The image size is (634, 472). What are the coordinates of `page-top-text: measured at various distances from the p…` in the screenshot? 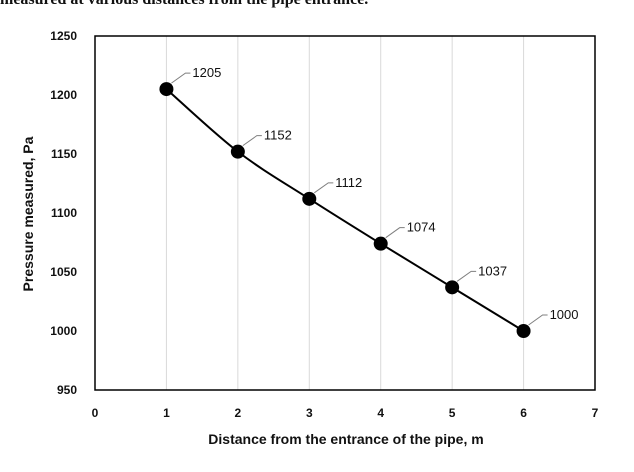 It's located at (317, 5).